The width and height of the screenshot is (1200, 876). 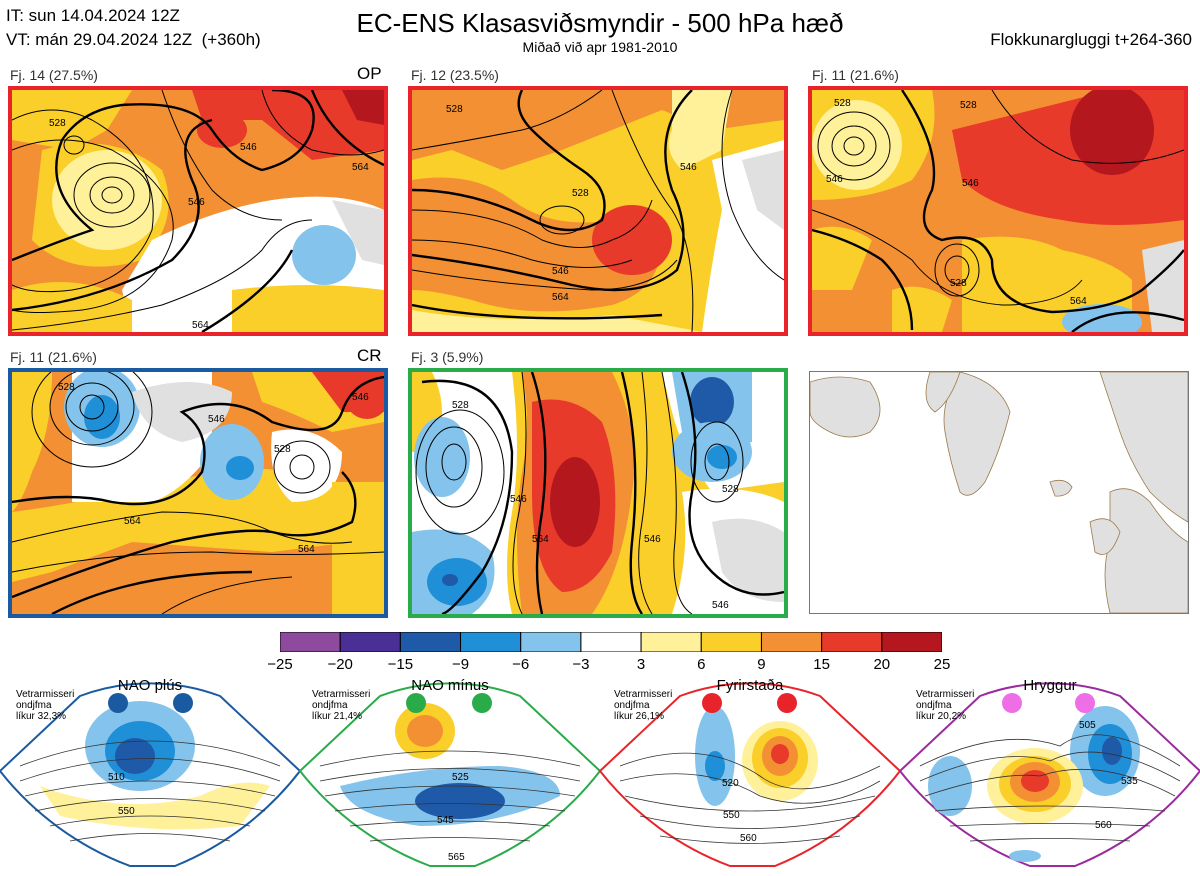 What do you see at coordinates (821, 664) in the screenshot?
I see `colorbar-tick-label: 15` at bounding box center [821, 664].